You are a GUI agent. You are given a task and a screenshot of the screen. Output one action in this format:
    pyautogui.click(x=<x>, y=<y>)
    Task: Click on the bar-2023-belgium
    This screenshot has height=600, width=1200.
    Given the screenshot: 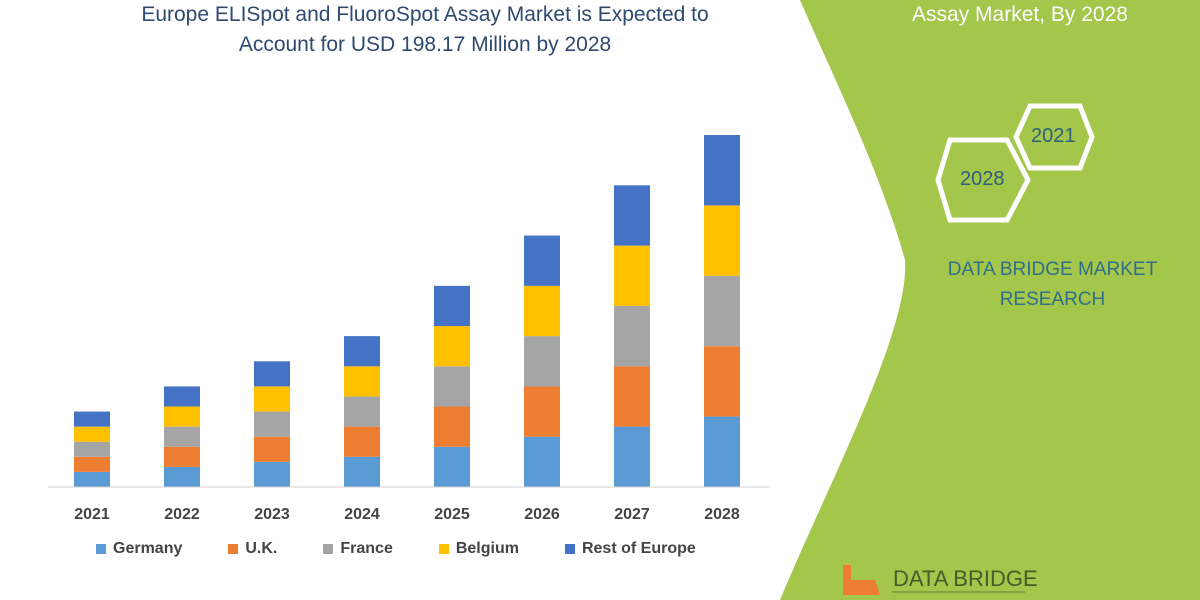 What is the action you would take?
    pyautogui.click(x=272, y=399)
    